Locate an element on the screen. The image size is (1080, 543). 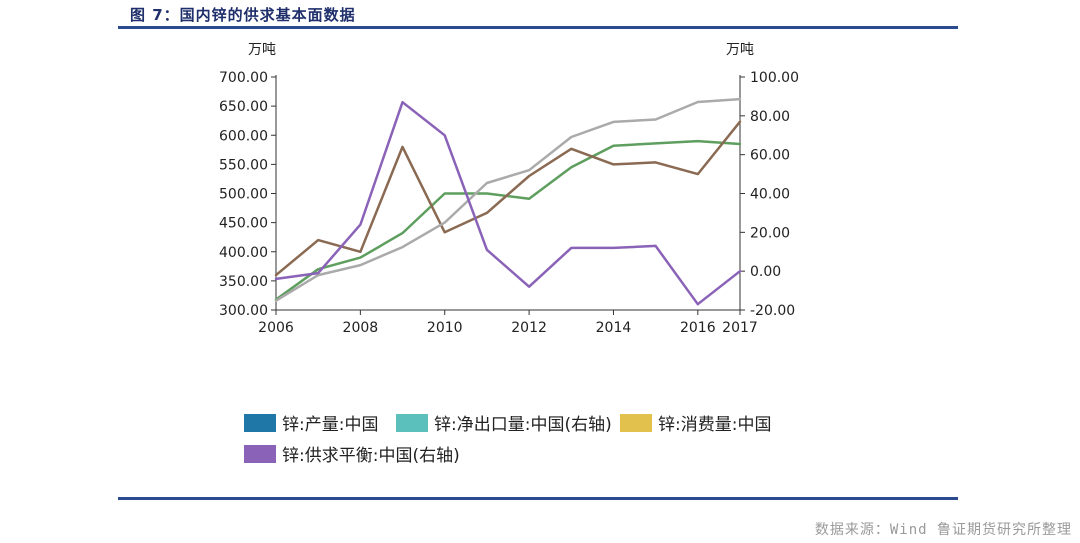
legend-swatch-balance is located at coordinates (260, 453).